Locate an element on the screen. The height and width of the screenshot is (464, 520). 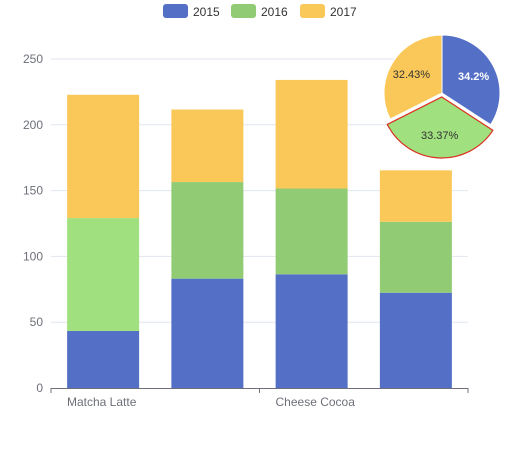
pie-slice-2015 is located at coordinates (471, 80).